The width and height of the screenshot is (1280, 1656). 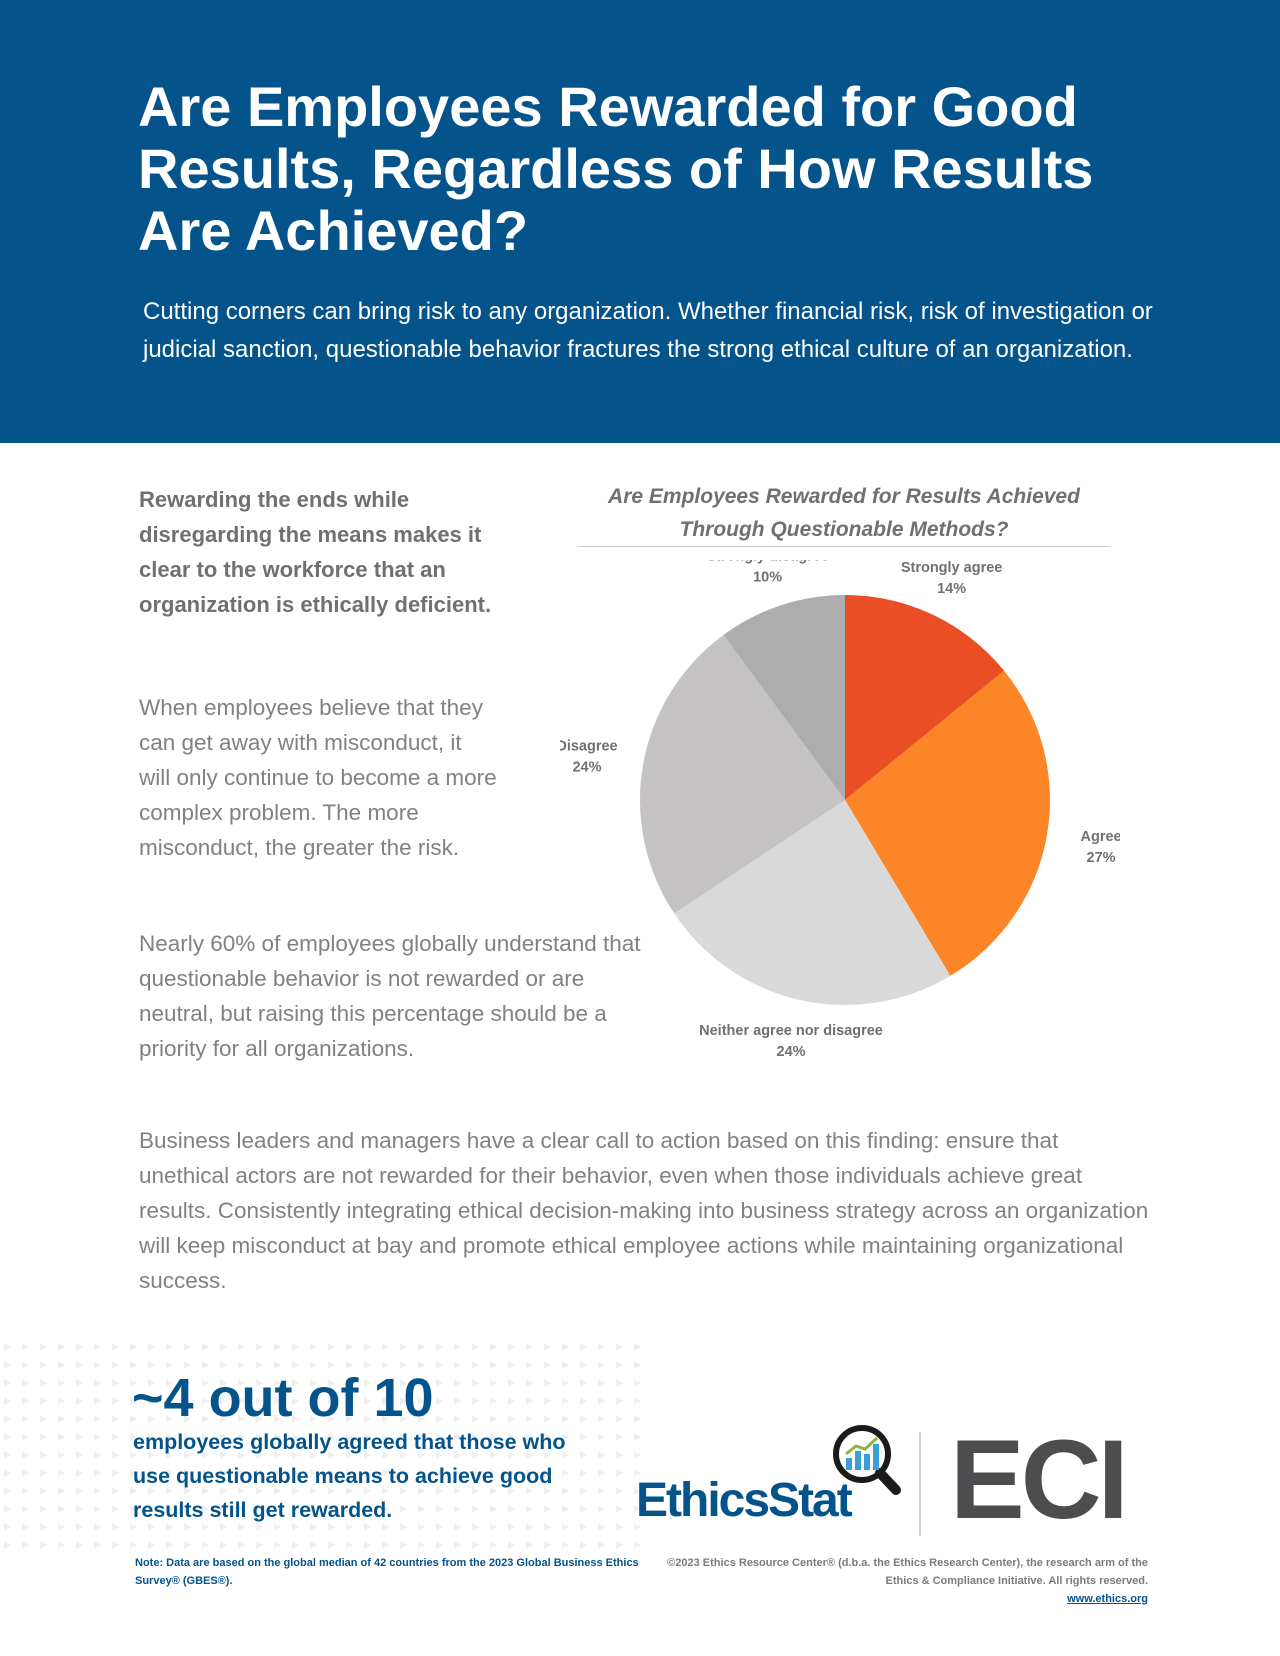 What do you see at coordinates (952, 568) in the screenshot?
I see `slice-label: Strongly agree` at bounding box center [952, 568].